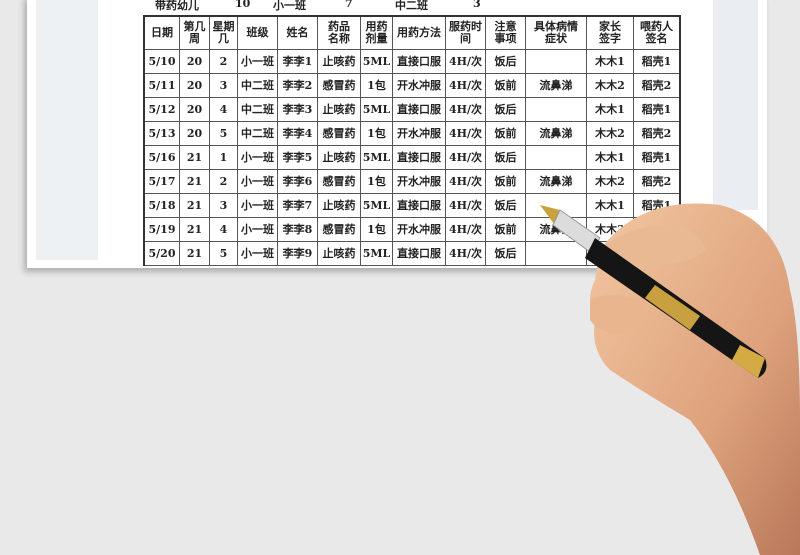  I want to click on column-header: 家长签字, so click(610, 32).